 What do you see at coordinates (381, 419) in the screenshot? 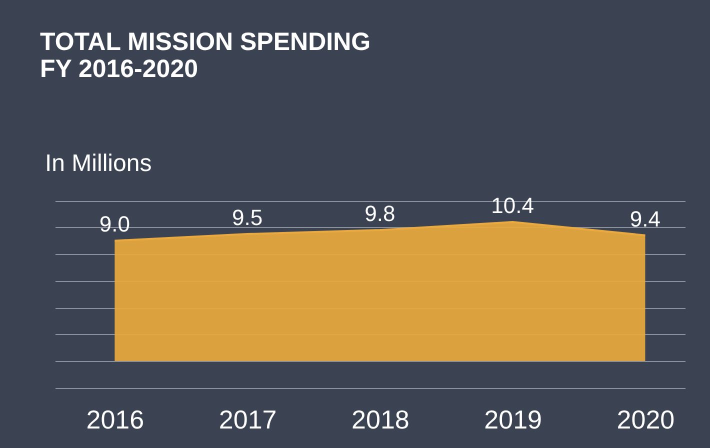
I see `x-tick-label: 2018` at bounding box center [381, 419].